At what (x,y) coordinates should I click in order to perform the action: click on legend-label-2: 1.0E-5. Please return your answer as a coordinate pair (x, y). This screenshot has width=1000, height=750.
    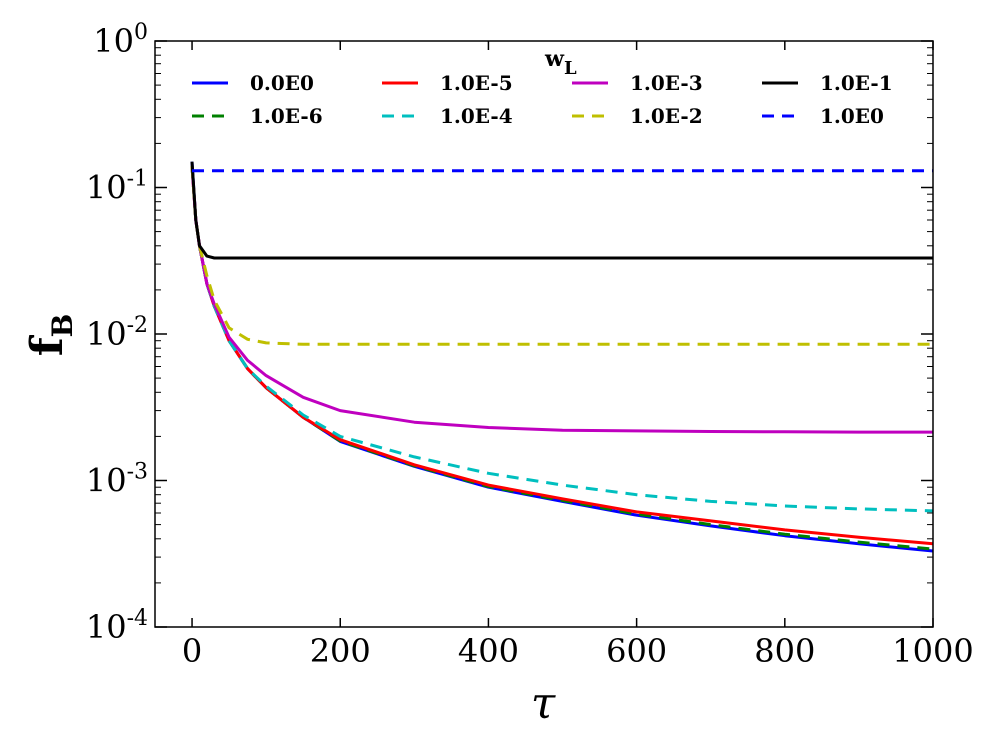
    Looking at the image, I should click on (476, 83).